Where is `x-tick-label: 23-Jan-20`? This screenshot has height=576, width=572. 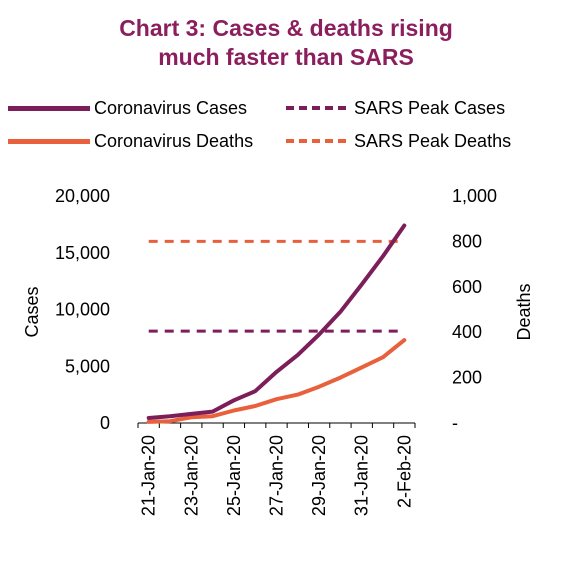
x-tick-label: 23-Jan-20 is located at coordinates (191, 475).